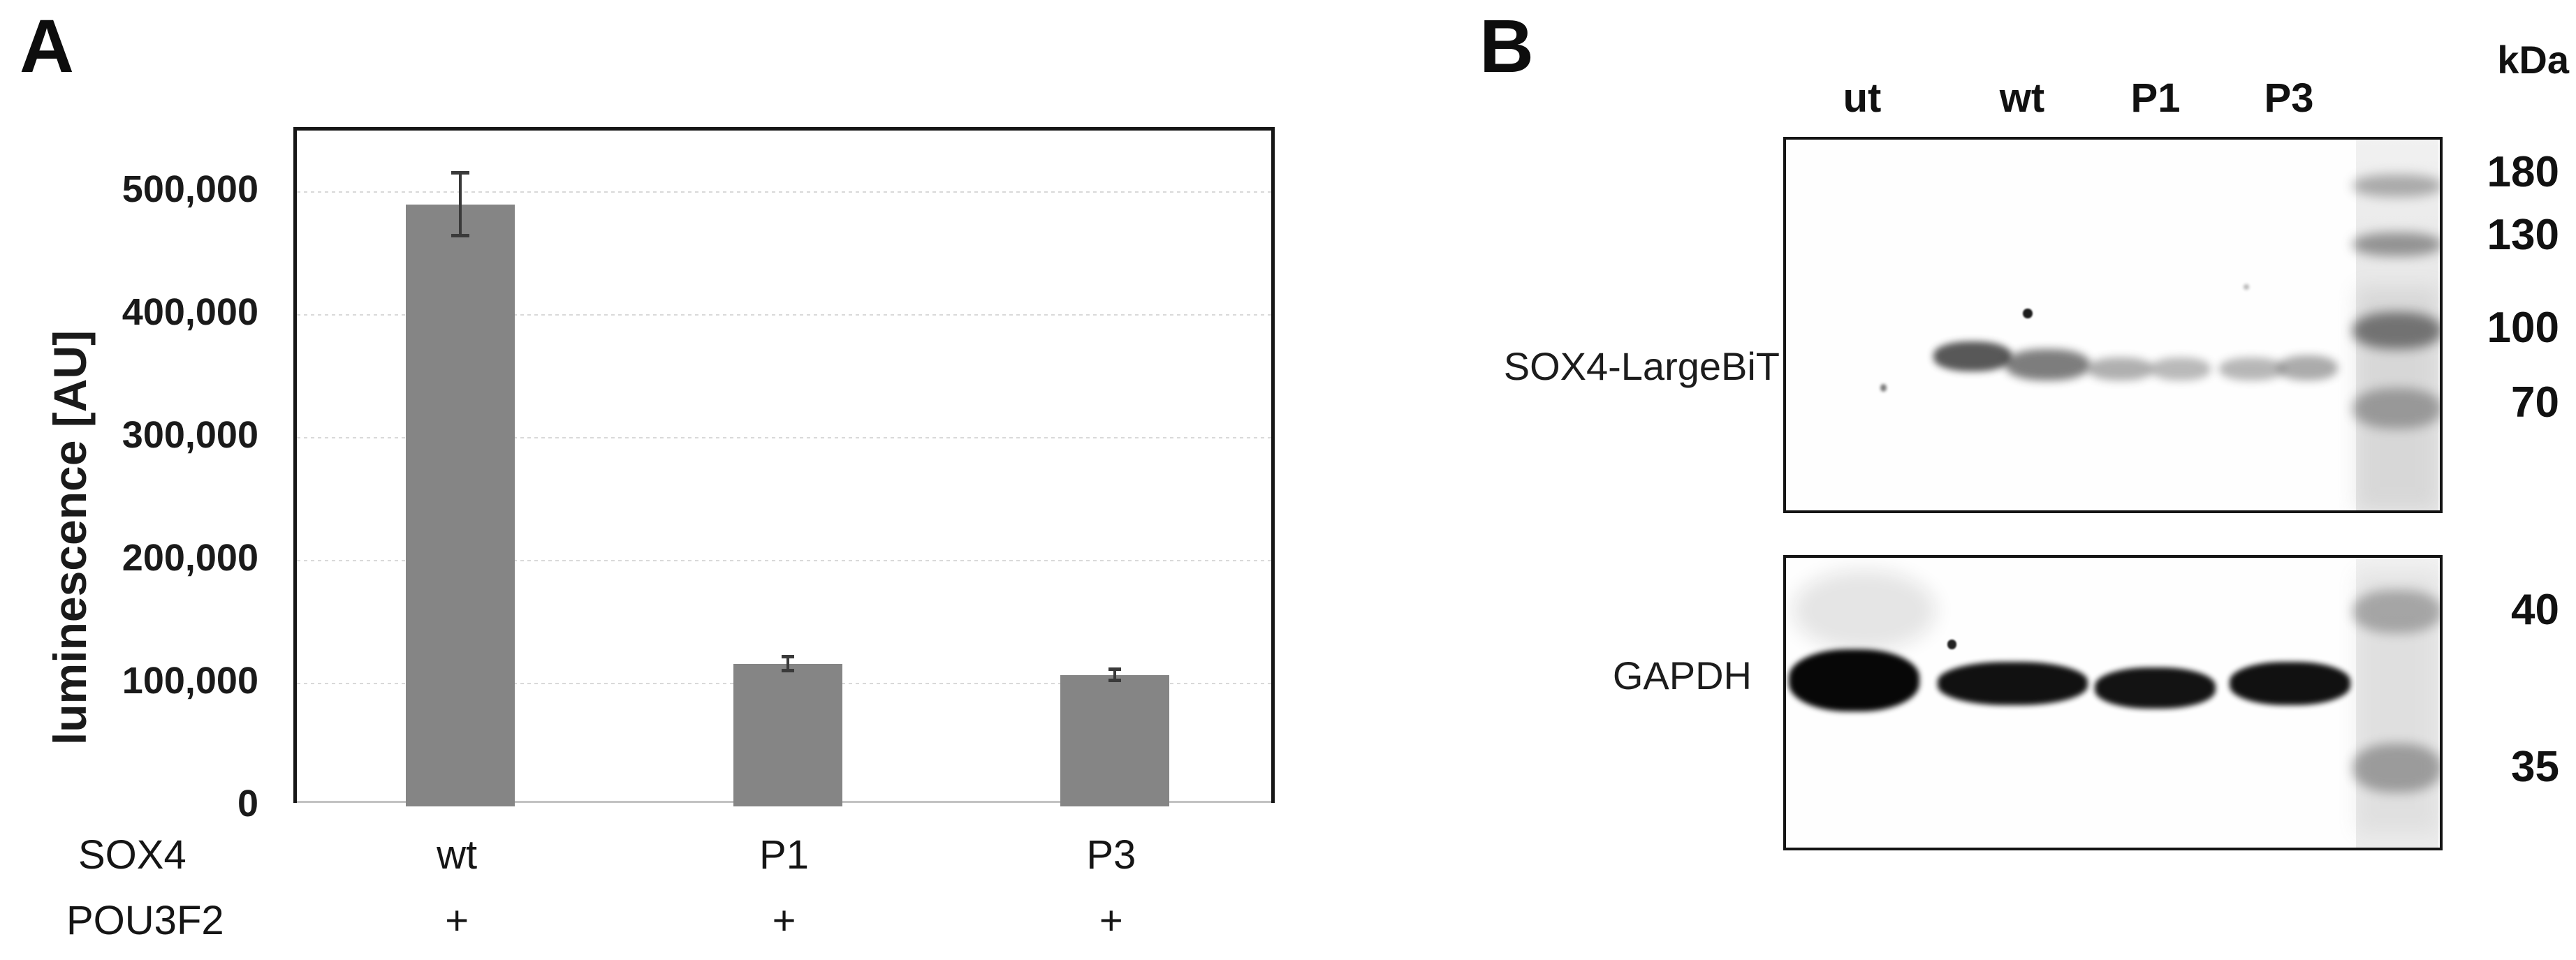 This screenshot has height=960, width=2576. I want to click on ladder-wash, so click(2397, 703).